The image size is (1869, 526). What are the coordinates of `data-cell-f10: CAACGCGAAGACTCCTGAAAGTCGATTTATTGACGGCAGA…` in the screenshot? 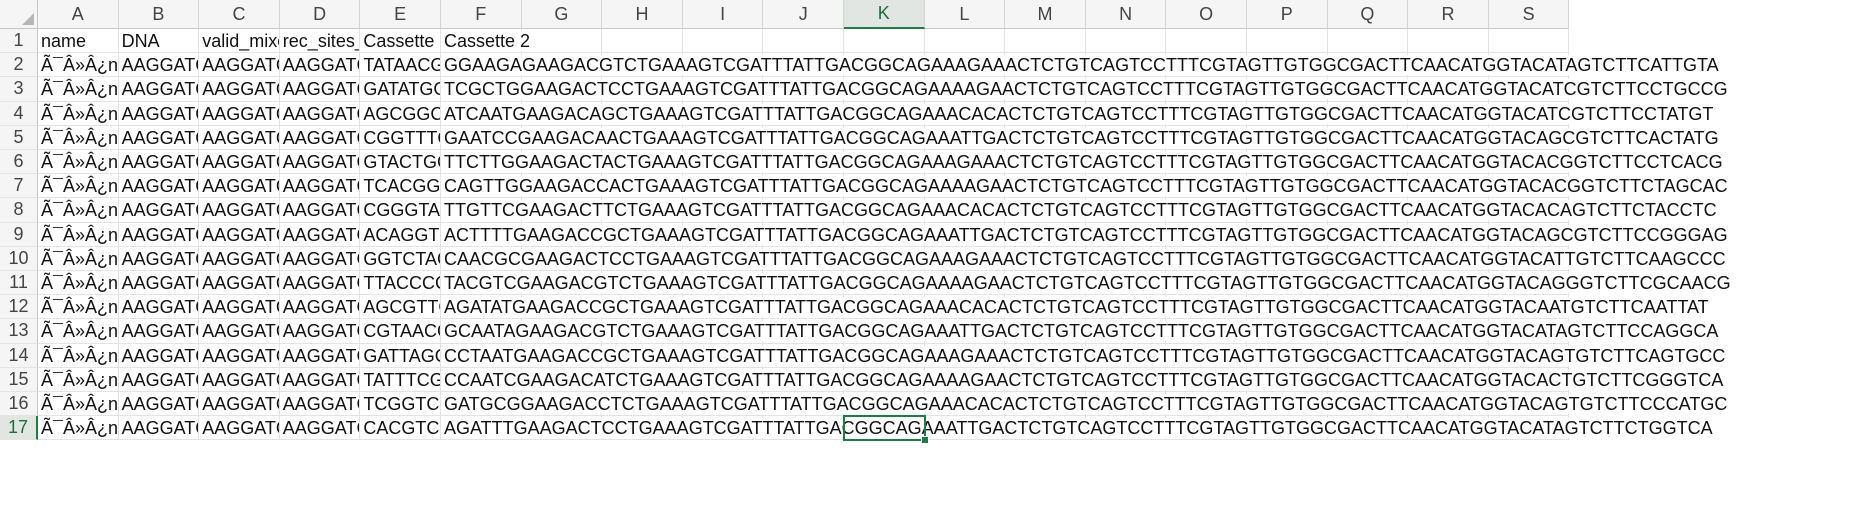 It's located at (1084, 258).